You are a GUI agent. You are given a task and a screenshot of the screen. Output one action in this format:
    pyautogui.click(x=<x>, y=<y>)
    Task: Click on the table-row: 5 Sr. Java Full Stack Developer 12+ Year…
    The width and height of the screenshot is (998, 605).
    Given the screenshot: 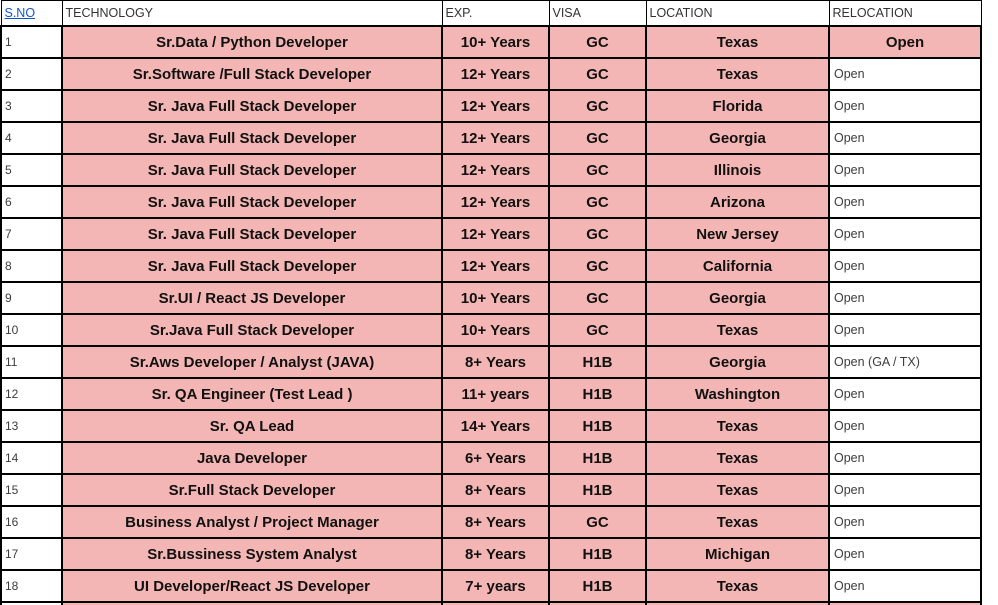 What is the action you would take?
    pyautogui.click(x=491, y=170)
    